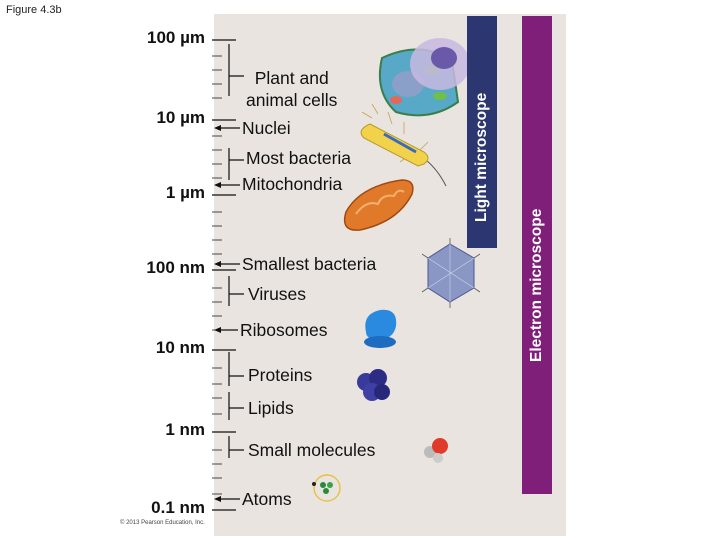  I want to click on ribosome-illustration, so click(380, 328).